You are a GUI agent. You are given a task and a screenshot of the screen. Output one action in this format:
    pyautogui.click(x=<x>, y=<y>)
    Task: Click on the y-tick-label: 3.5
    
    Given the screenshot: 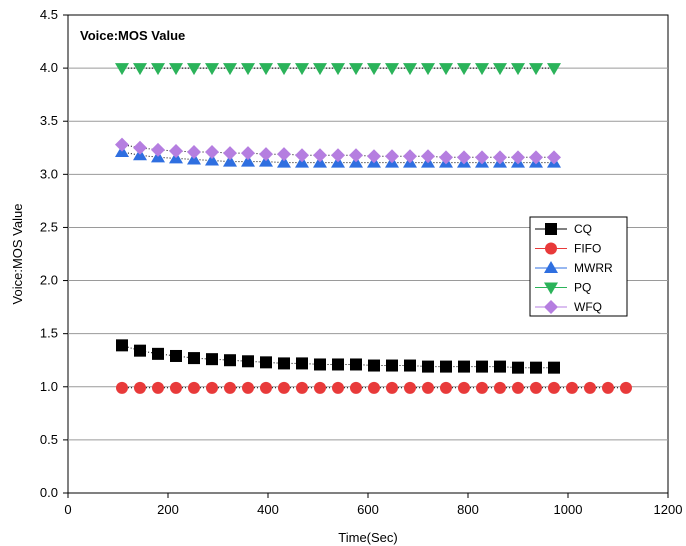 What is the action you would take?
    pyautogui.click(x=49, y=120)
    